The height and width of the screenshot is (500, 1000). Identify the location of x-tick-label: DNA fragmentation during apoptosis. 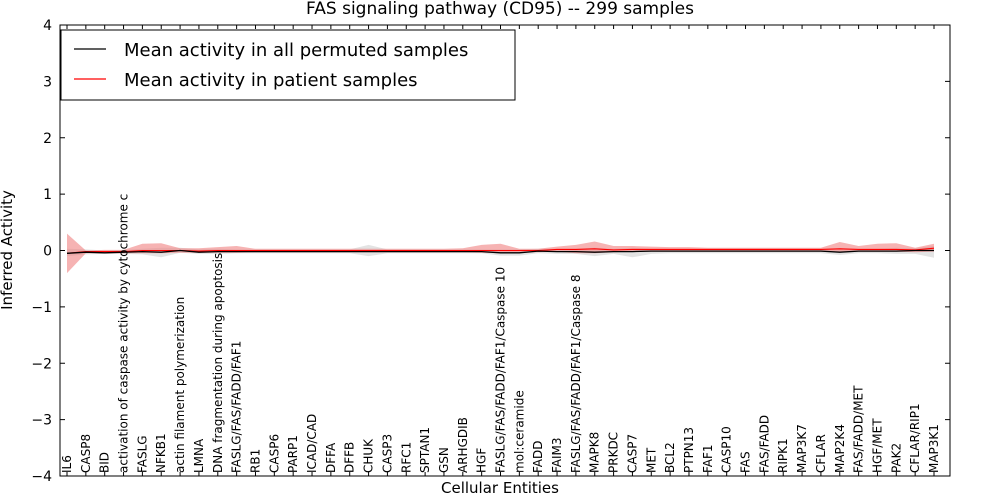
(218, 363).